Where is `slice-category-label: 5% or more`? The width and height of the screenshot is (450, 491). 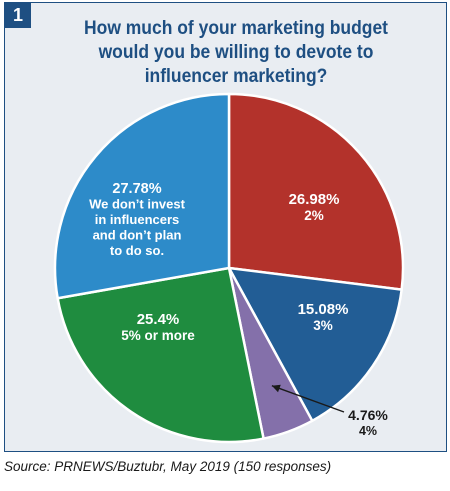 slice-category-label: 5% or more is located at coordinates (158, 335).